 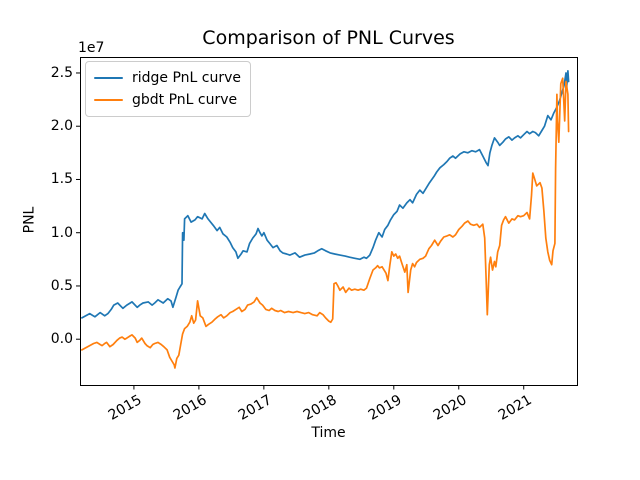 What do you see at coordinates (108, 78) in the screenshot?
I see `ridge-line-swatch` at bounding box center [108, 78].